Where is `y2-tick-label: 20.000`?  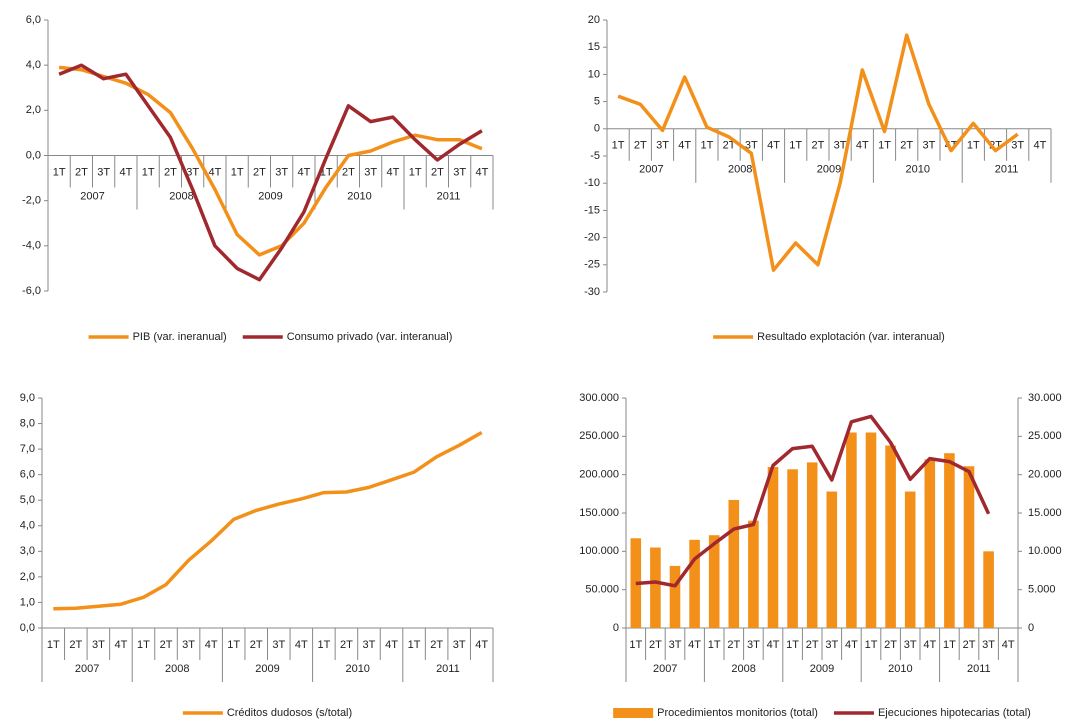
y2-tick-label: 20.000 is located at coordinates (1045, 475).